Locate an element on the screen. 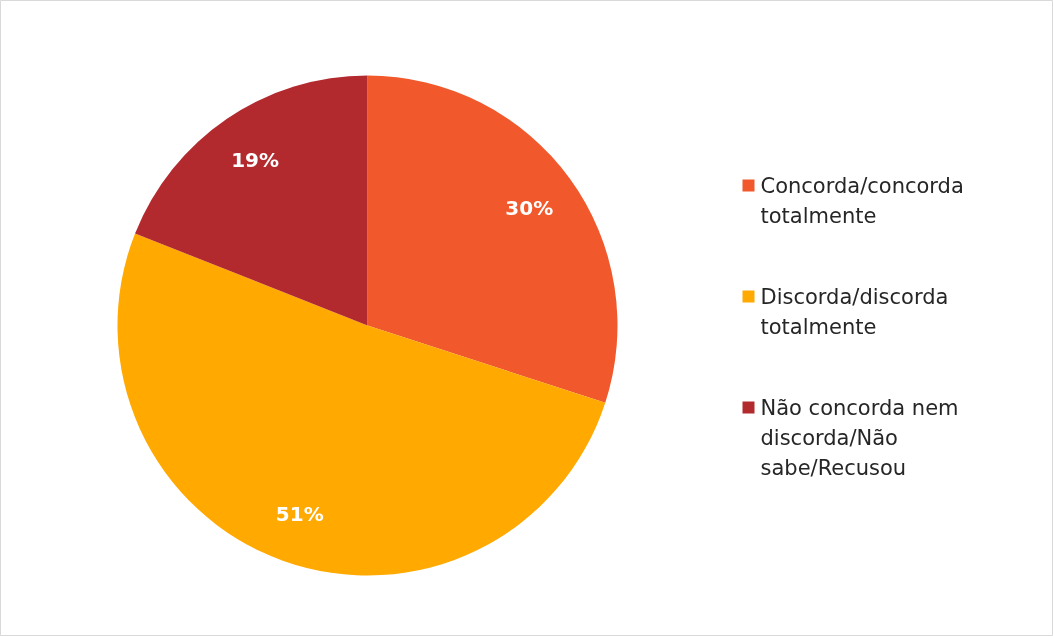 The height and width of the screenshot is (636, 1053). legend-label: Concorda/concorda totalmente is located at coordinates (862, 200).